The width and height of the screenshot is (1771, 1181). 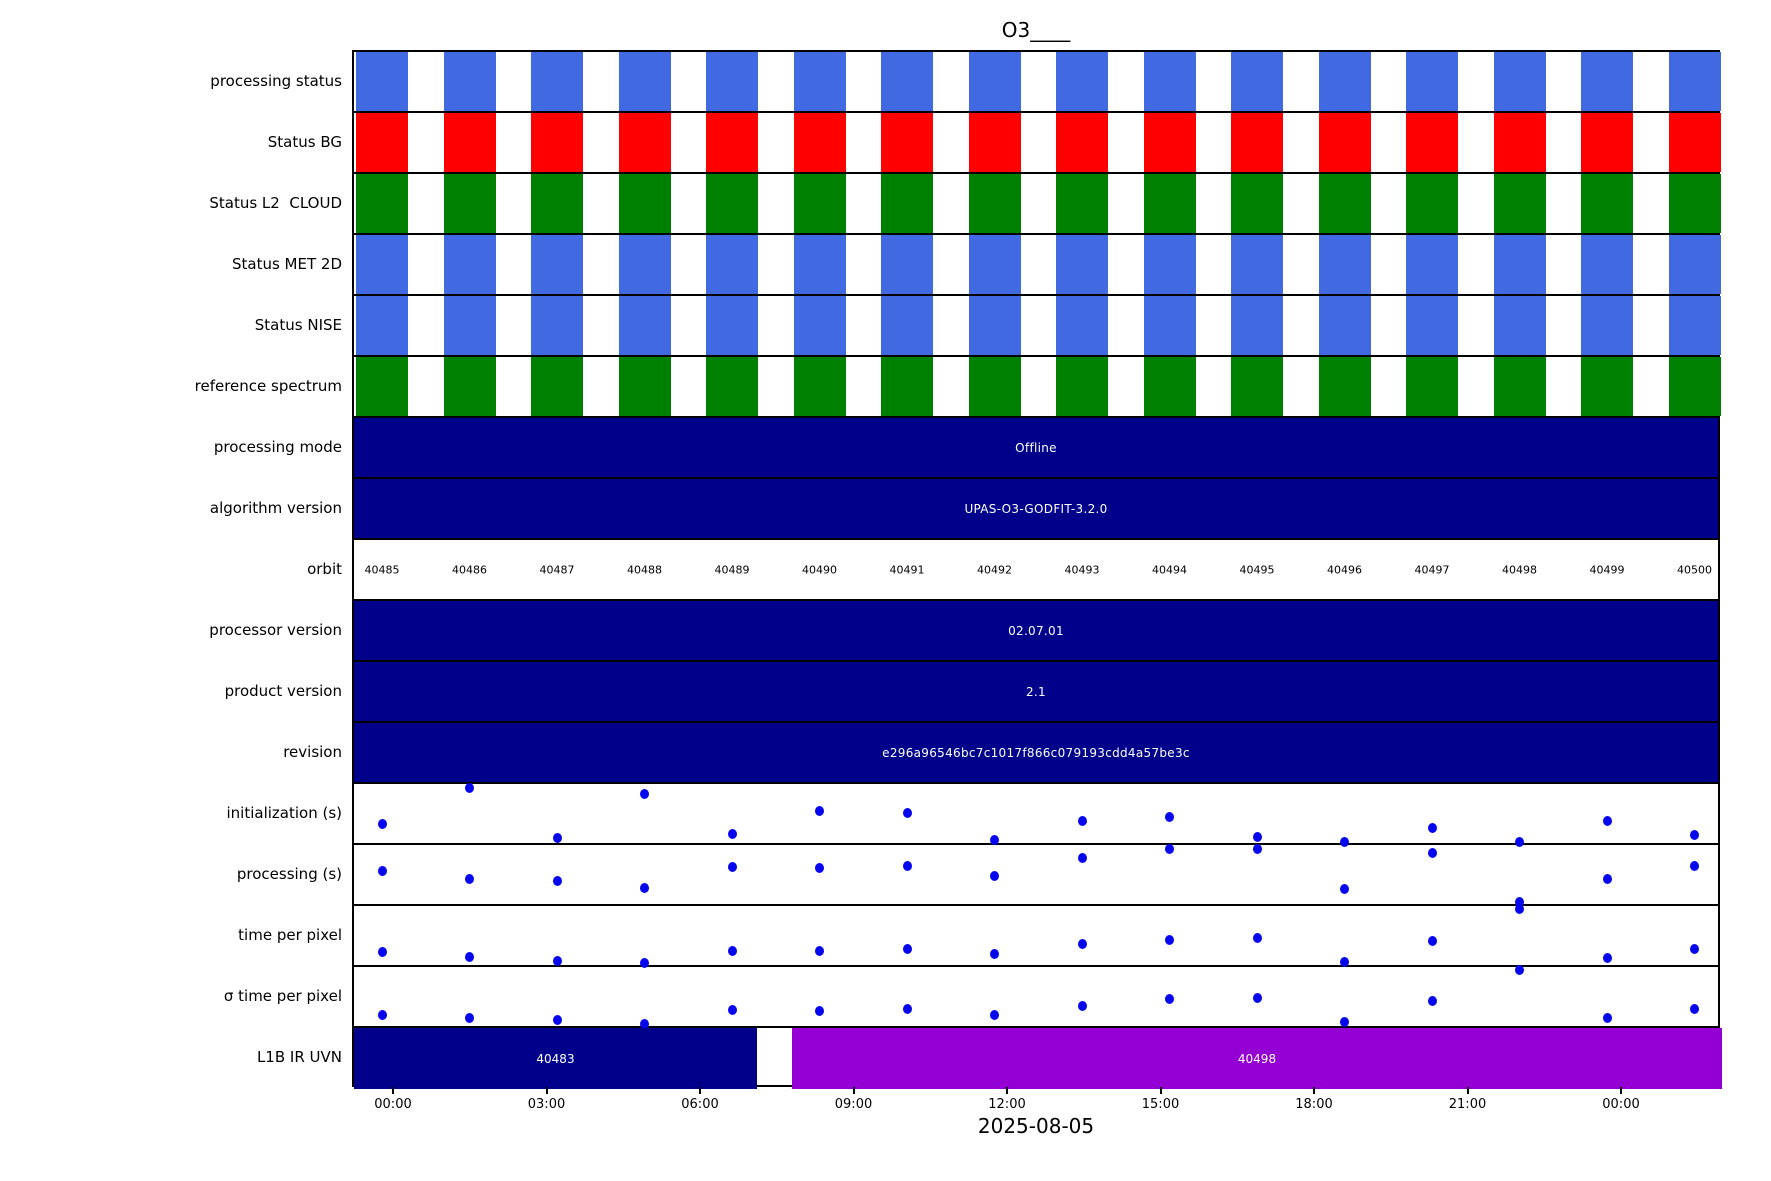 What do you see at coordinates (1432, 569) in the screenshot?
I see `orbit-number: 40497` at bounding box center [1432, 569].